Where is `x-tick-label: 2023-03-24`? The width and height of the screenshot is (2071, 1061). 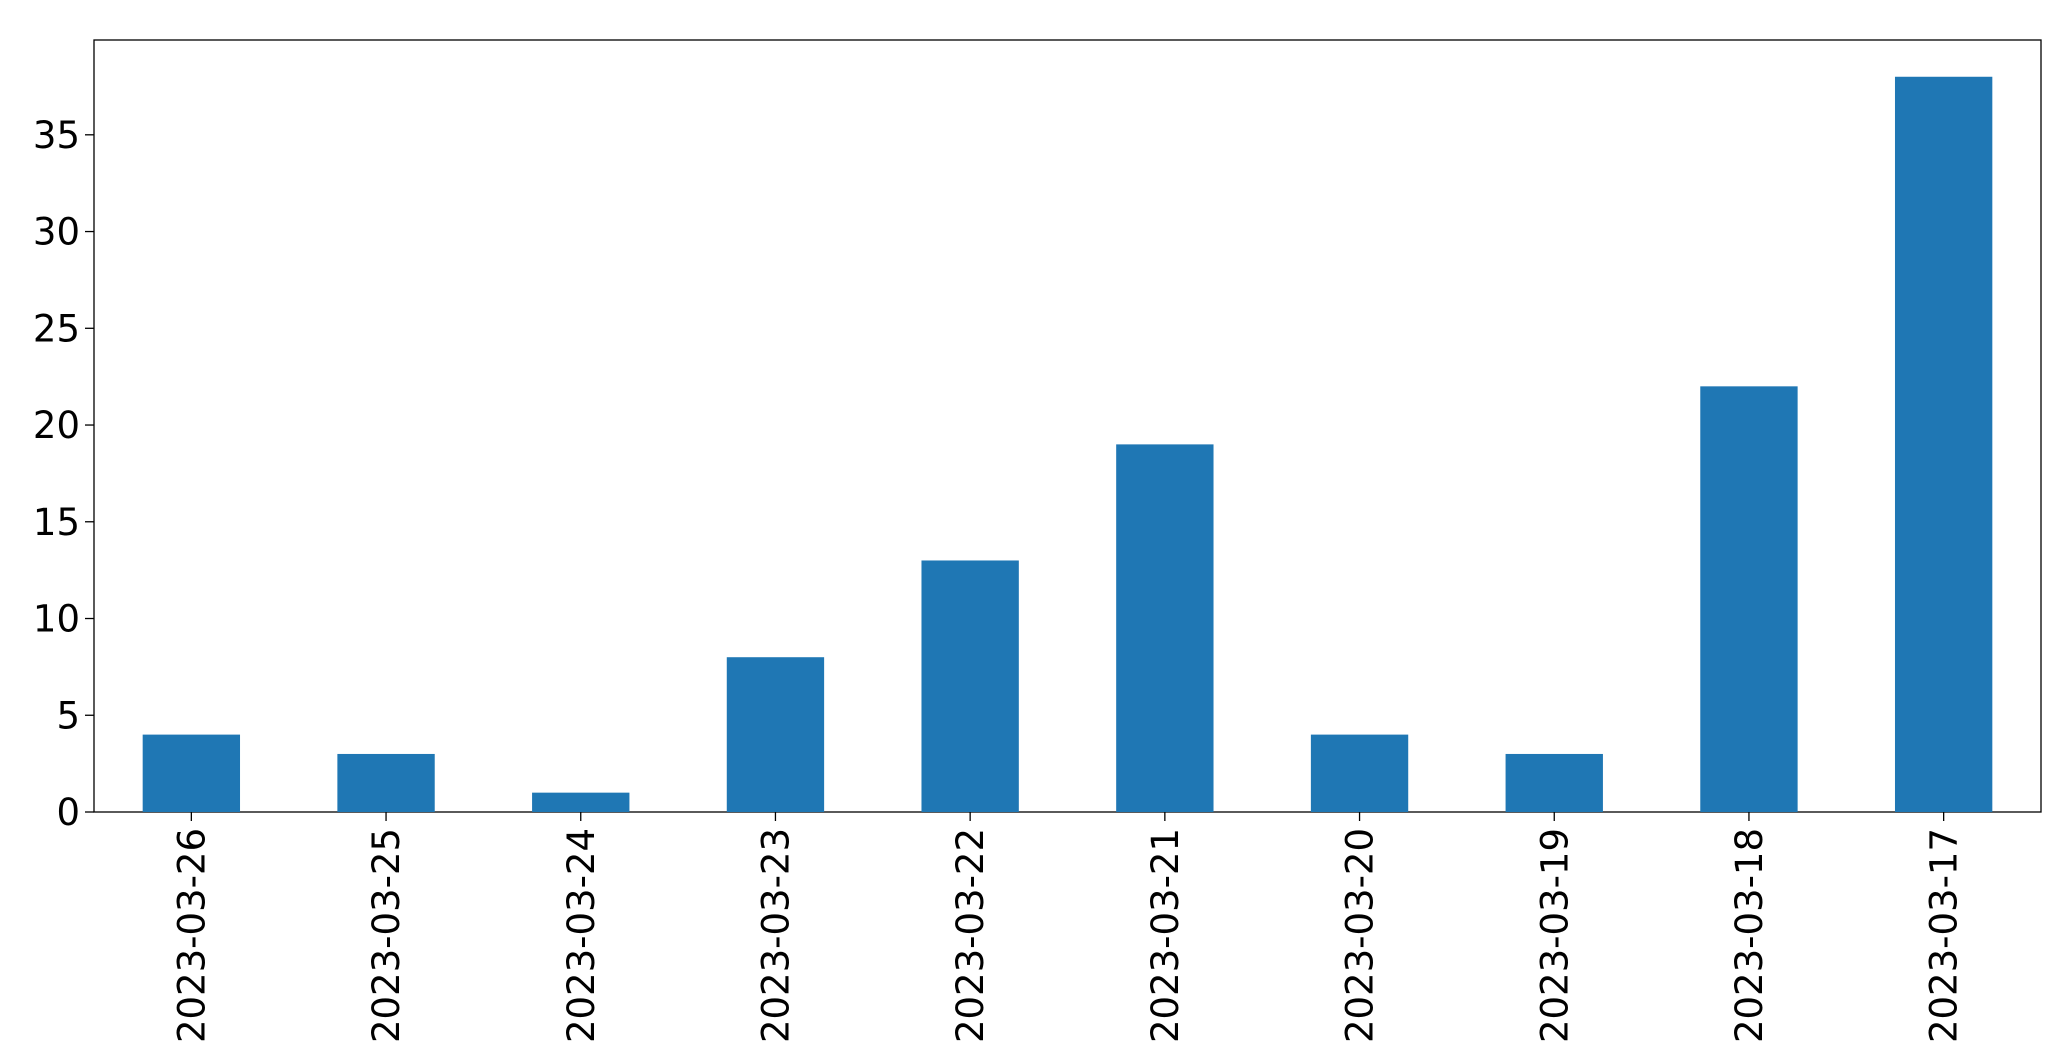
x-tick-label: 2023-03-24 is located at coordinates (581, 935).